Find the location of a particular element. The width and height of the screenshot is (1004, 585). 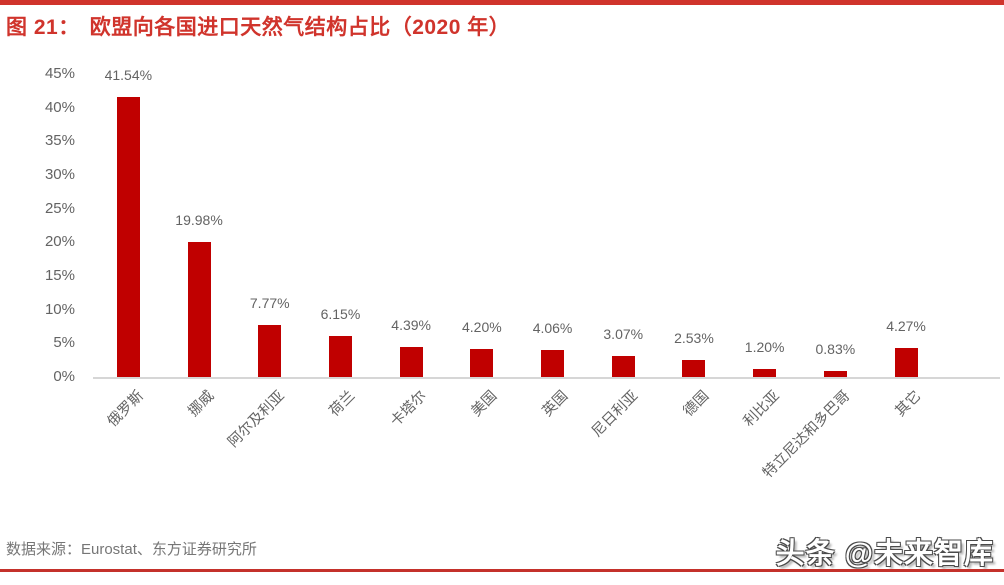

x-axis-line is located at coordinates (546, 378).